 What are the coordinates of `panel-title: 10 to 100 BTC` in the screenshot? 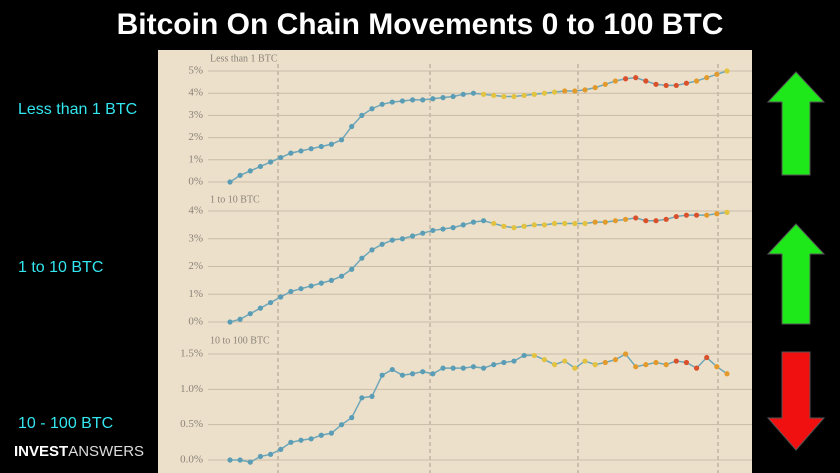 It's located at (240, 340).